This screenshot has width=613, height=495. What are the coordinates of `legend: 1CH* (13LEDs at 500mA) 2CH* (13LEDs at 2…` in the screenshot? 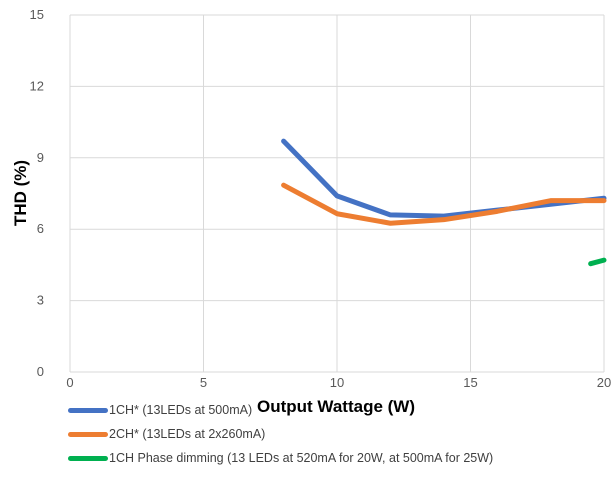 It's located at (280, 434).